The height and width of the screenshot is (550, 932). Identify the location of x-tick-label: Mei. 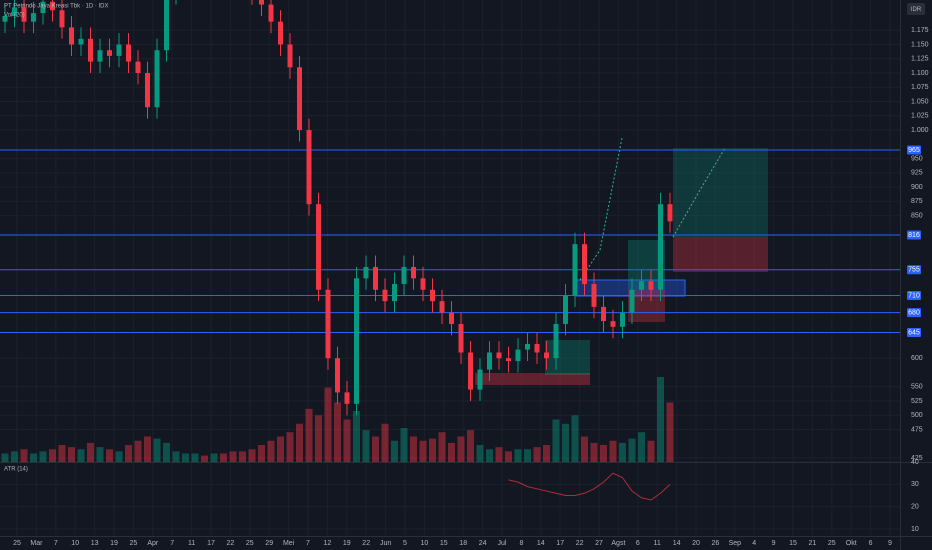
(289, 543).